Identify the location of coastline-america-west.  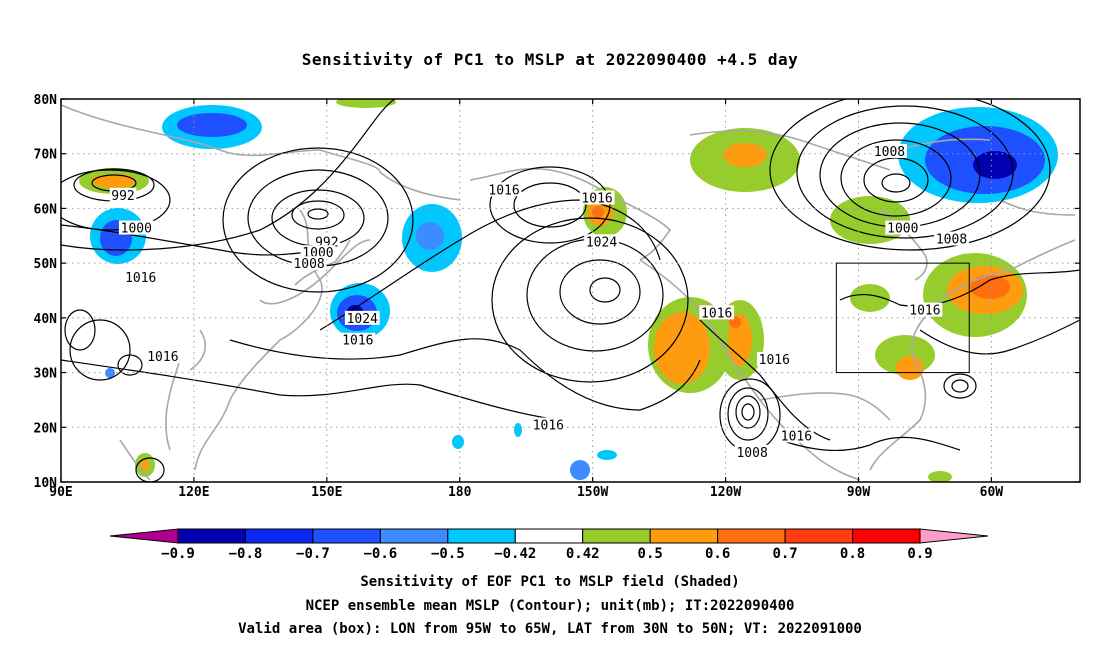
(750, 370).